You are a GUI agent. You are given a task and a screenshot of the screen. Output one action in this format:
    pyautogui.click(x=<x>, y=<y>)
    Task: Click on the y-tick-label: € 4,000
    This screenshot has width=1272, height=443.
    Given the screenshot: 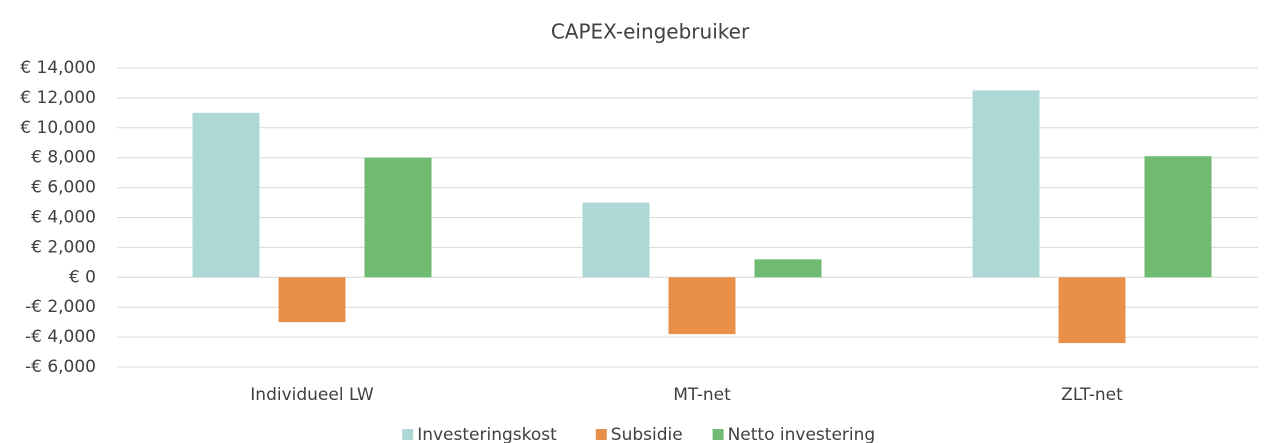 What is the action you would take?
    pyautogui.click(x=63, y=218)
    